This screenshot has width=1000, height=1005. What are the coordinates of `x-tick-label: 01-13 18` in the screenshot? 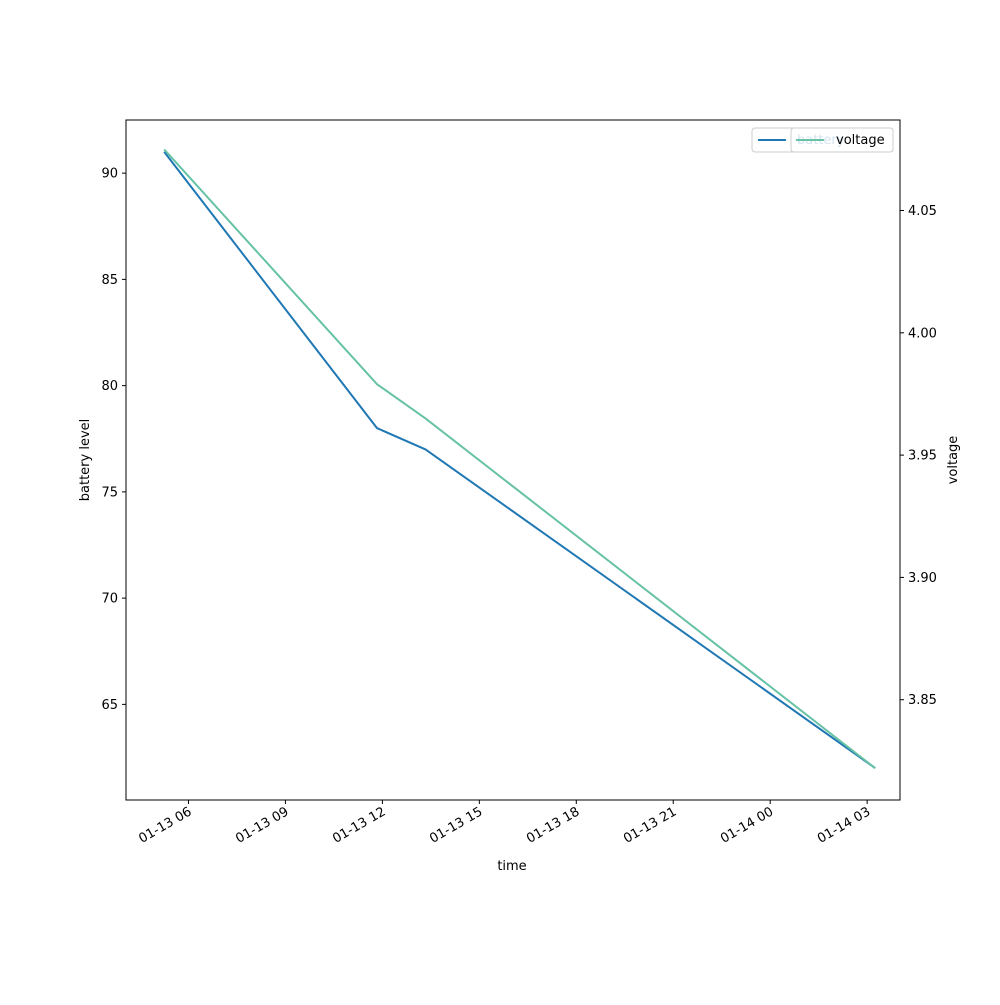 It's located at (553, 825).